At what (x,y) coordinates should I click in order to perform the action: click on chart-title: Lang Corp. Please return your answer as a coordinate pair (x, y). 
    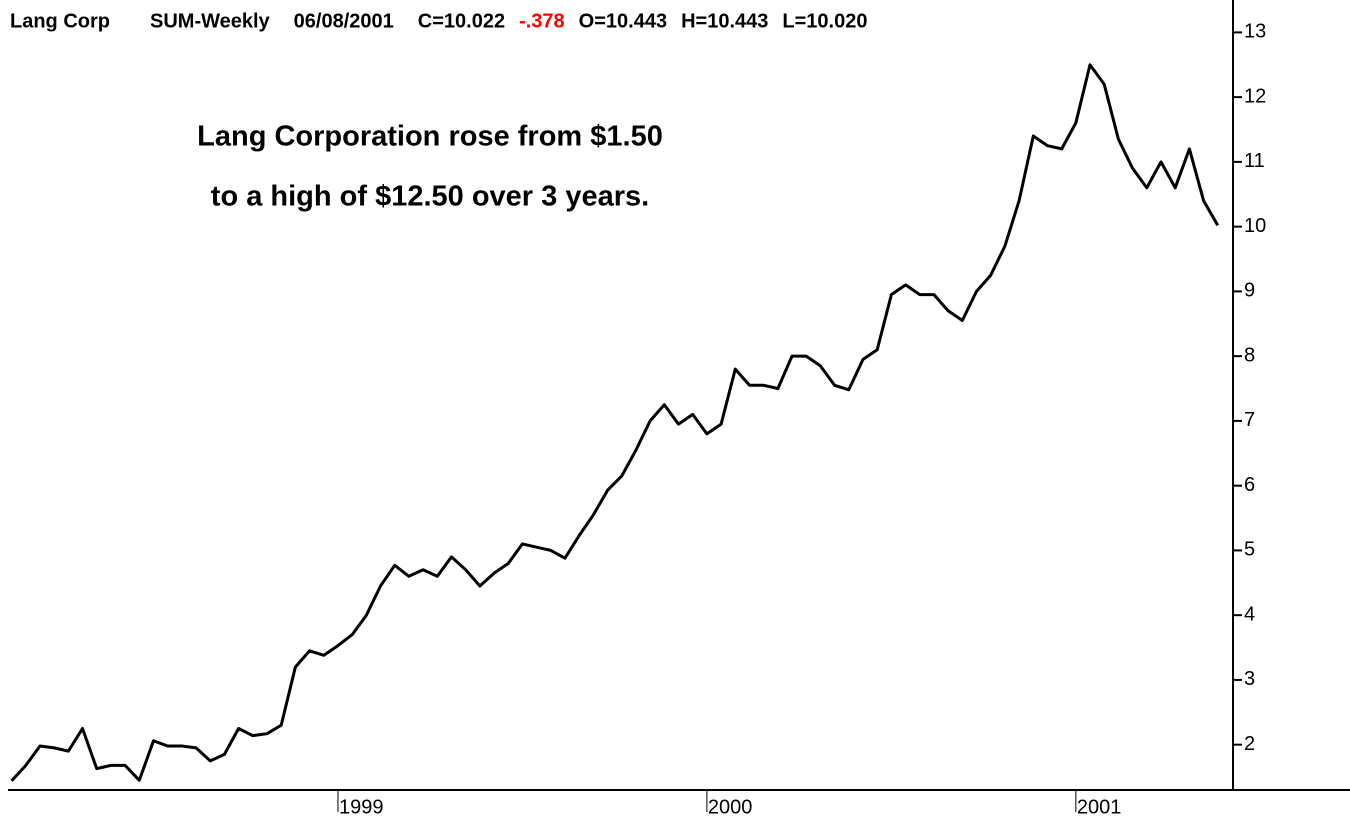
    Looking at the image, I should click on (60, 21).